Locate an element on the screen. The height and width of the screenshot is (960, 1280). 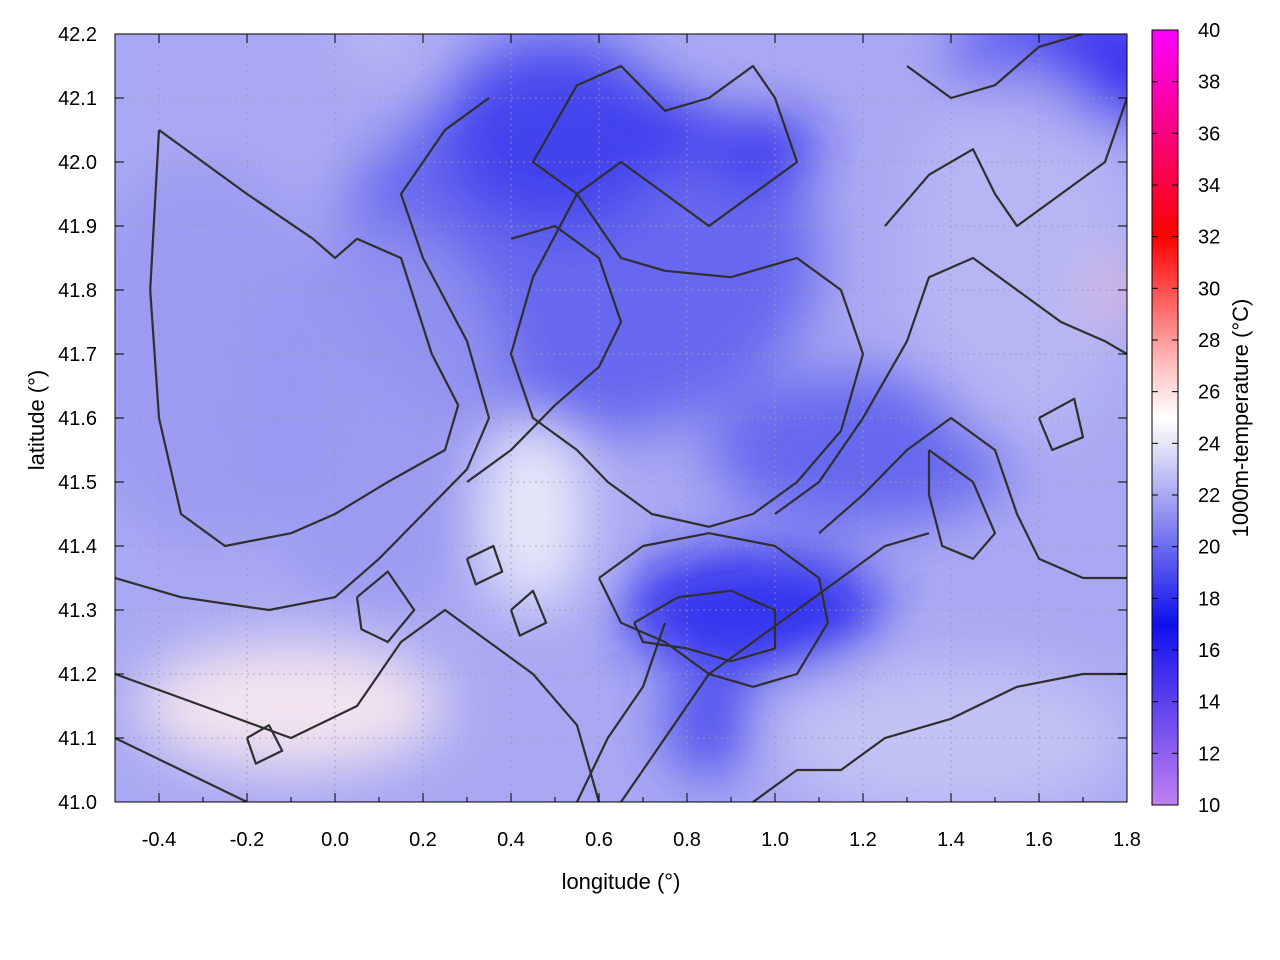
y-tick-label: 42.2 is located at coordinates (77, 35).